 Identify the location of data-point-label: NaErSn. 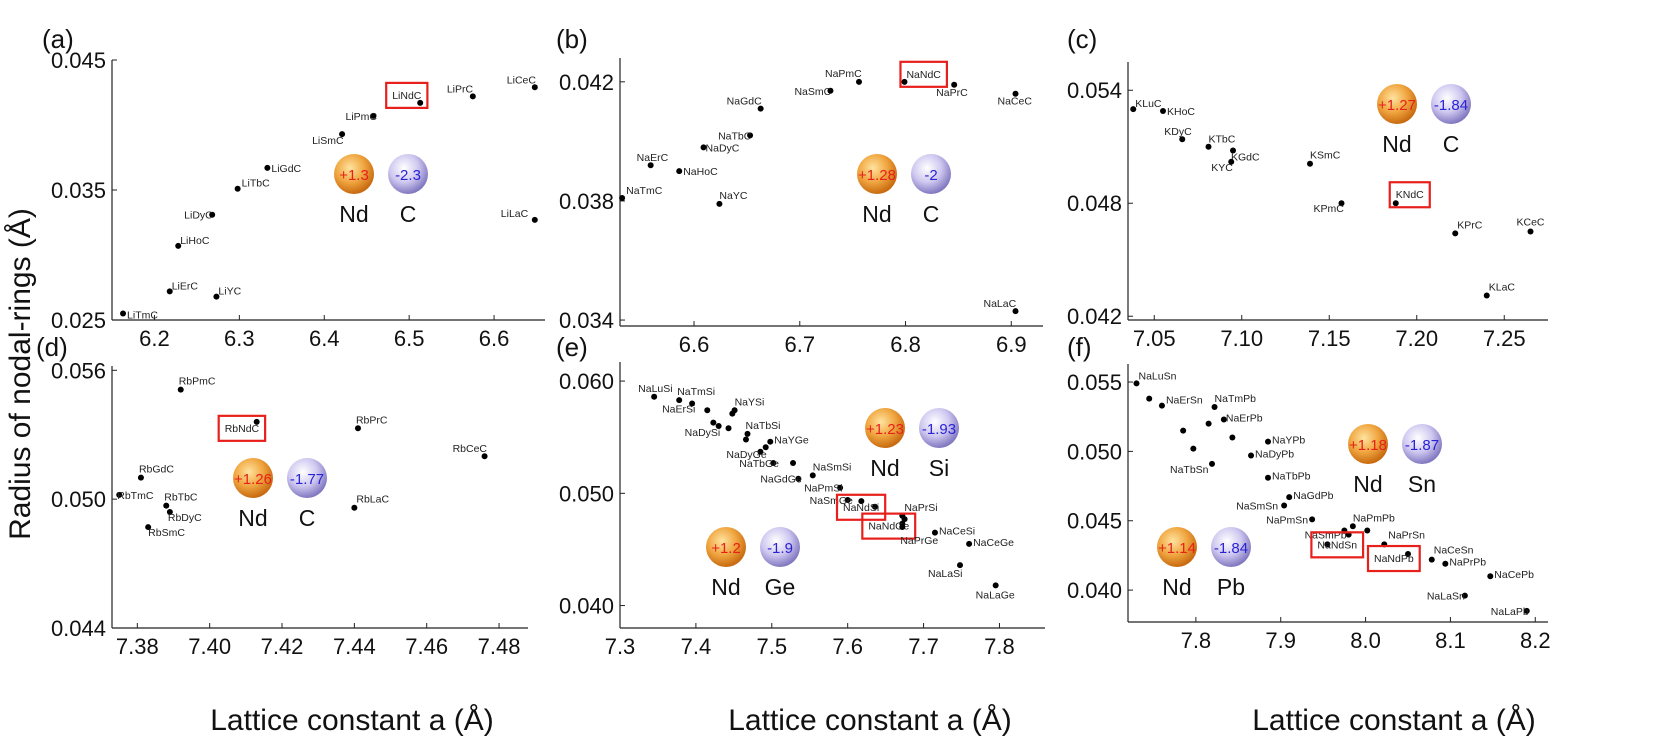
(1184, 401).